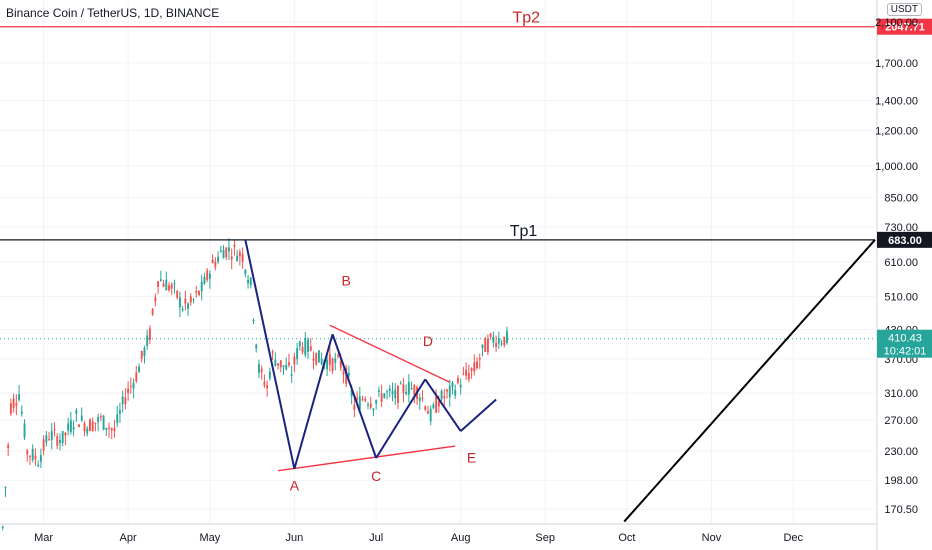 This screenshot has width=932, height=550. What do you see at coordinates (896, 131) in the screenshot?
I see `price-tick-label: 1,200.00` at bounding box center [896, 131].